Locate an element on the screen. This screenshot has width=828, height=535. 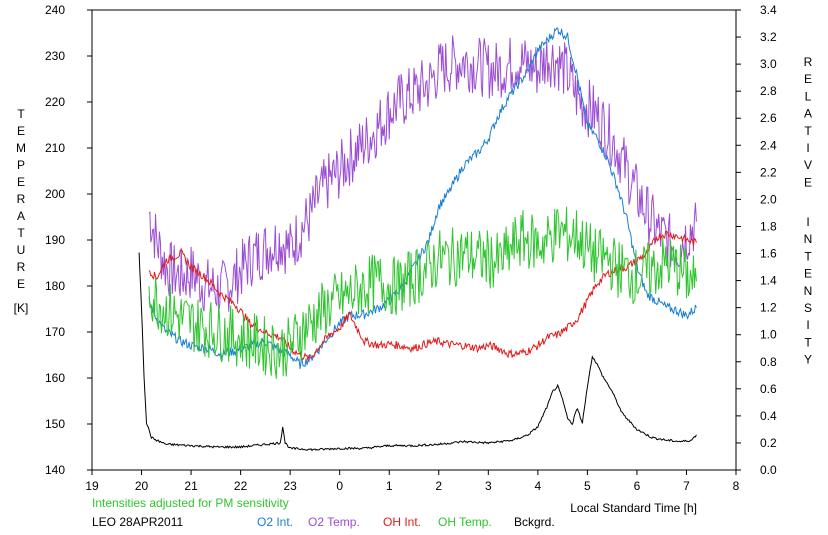
left-tick-label: 180 is located at coordinates (55, 286).